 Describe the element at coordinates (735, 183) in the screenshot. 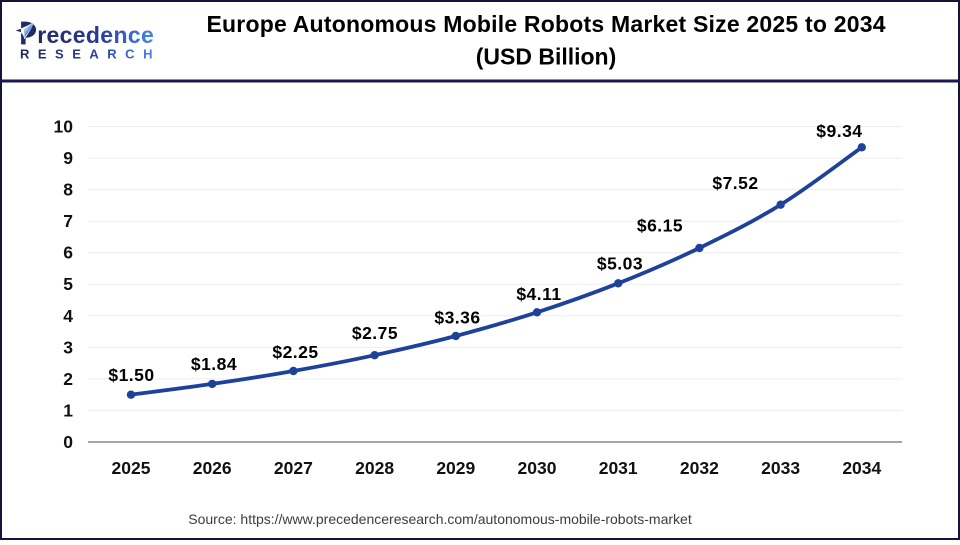

I see `svg-text: $7.52` at that location.